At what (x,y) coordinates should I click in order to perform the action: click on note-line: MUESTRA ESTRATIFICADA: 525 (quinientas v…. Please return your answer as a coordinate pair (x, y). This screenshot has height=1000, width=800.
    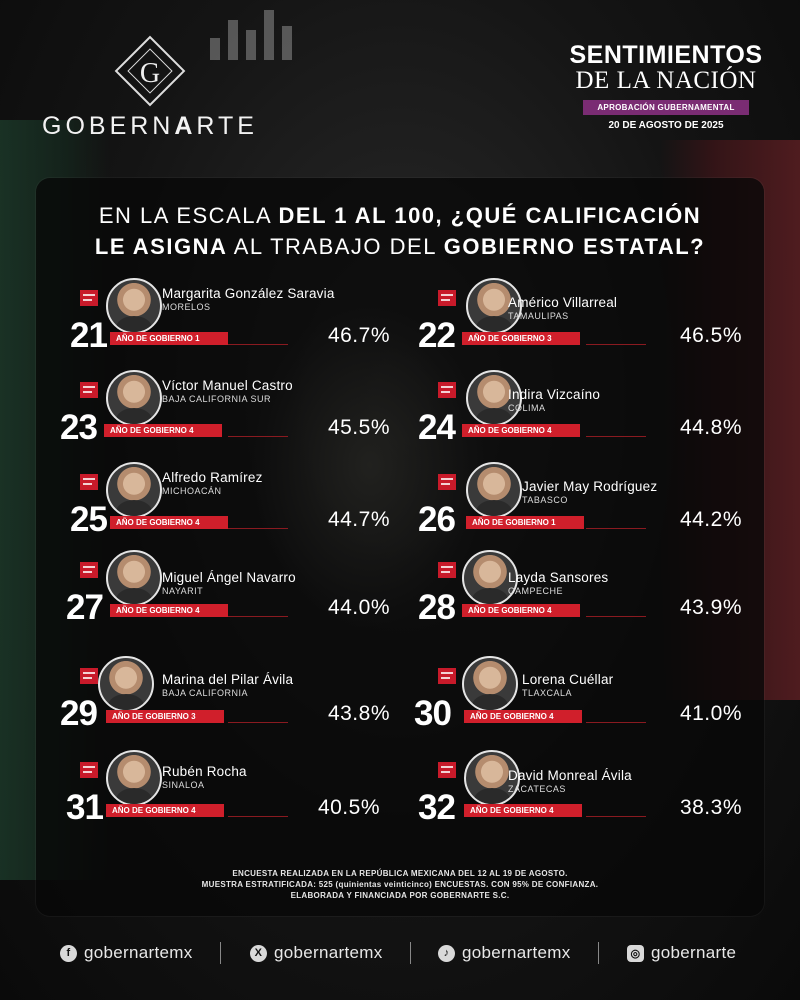
    Looking at the image, I should click on (400, 884).